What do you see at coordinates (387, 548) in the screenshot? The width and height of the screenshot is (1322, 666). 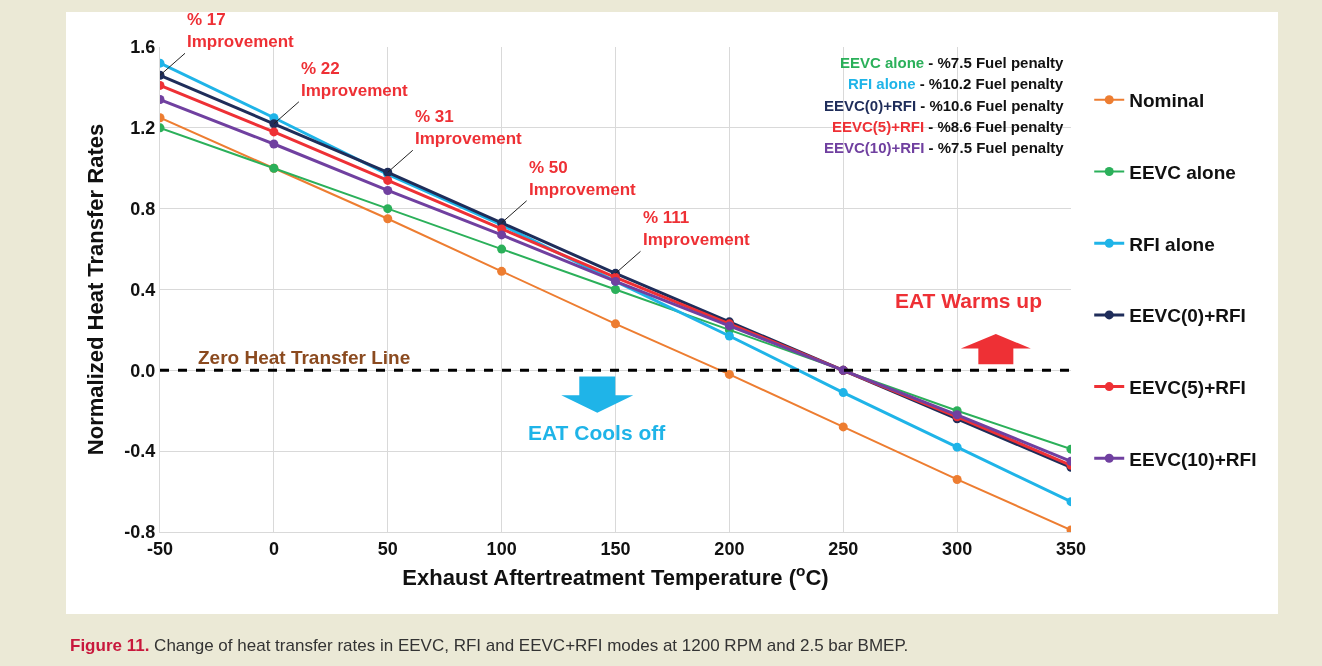 I see `x-tick-label: 50` at bounding box center [387, 548].